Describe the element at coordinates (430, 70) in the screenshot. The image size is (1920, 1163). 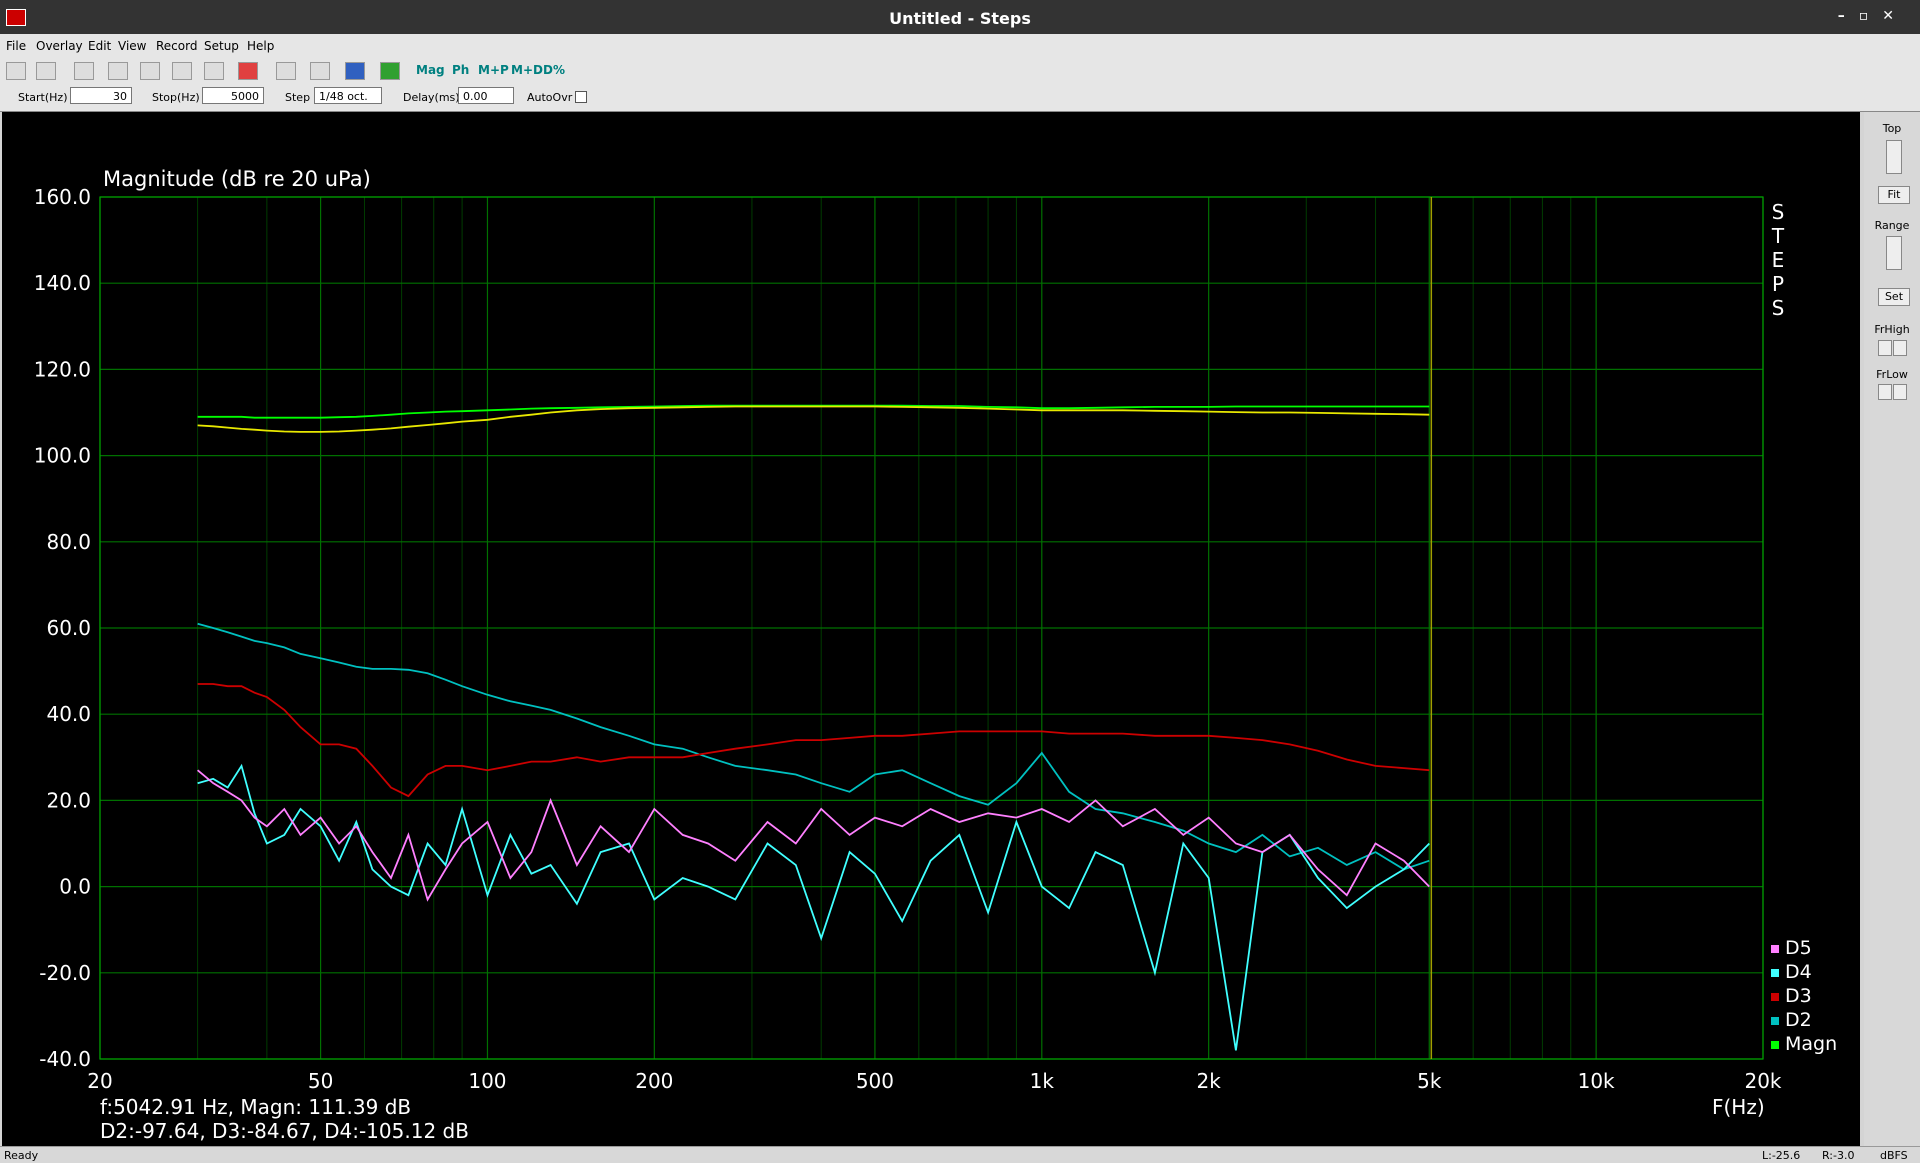
I see `toolbar-button: Mag` at that location.